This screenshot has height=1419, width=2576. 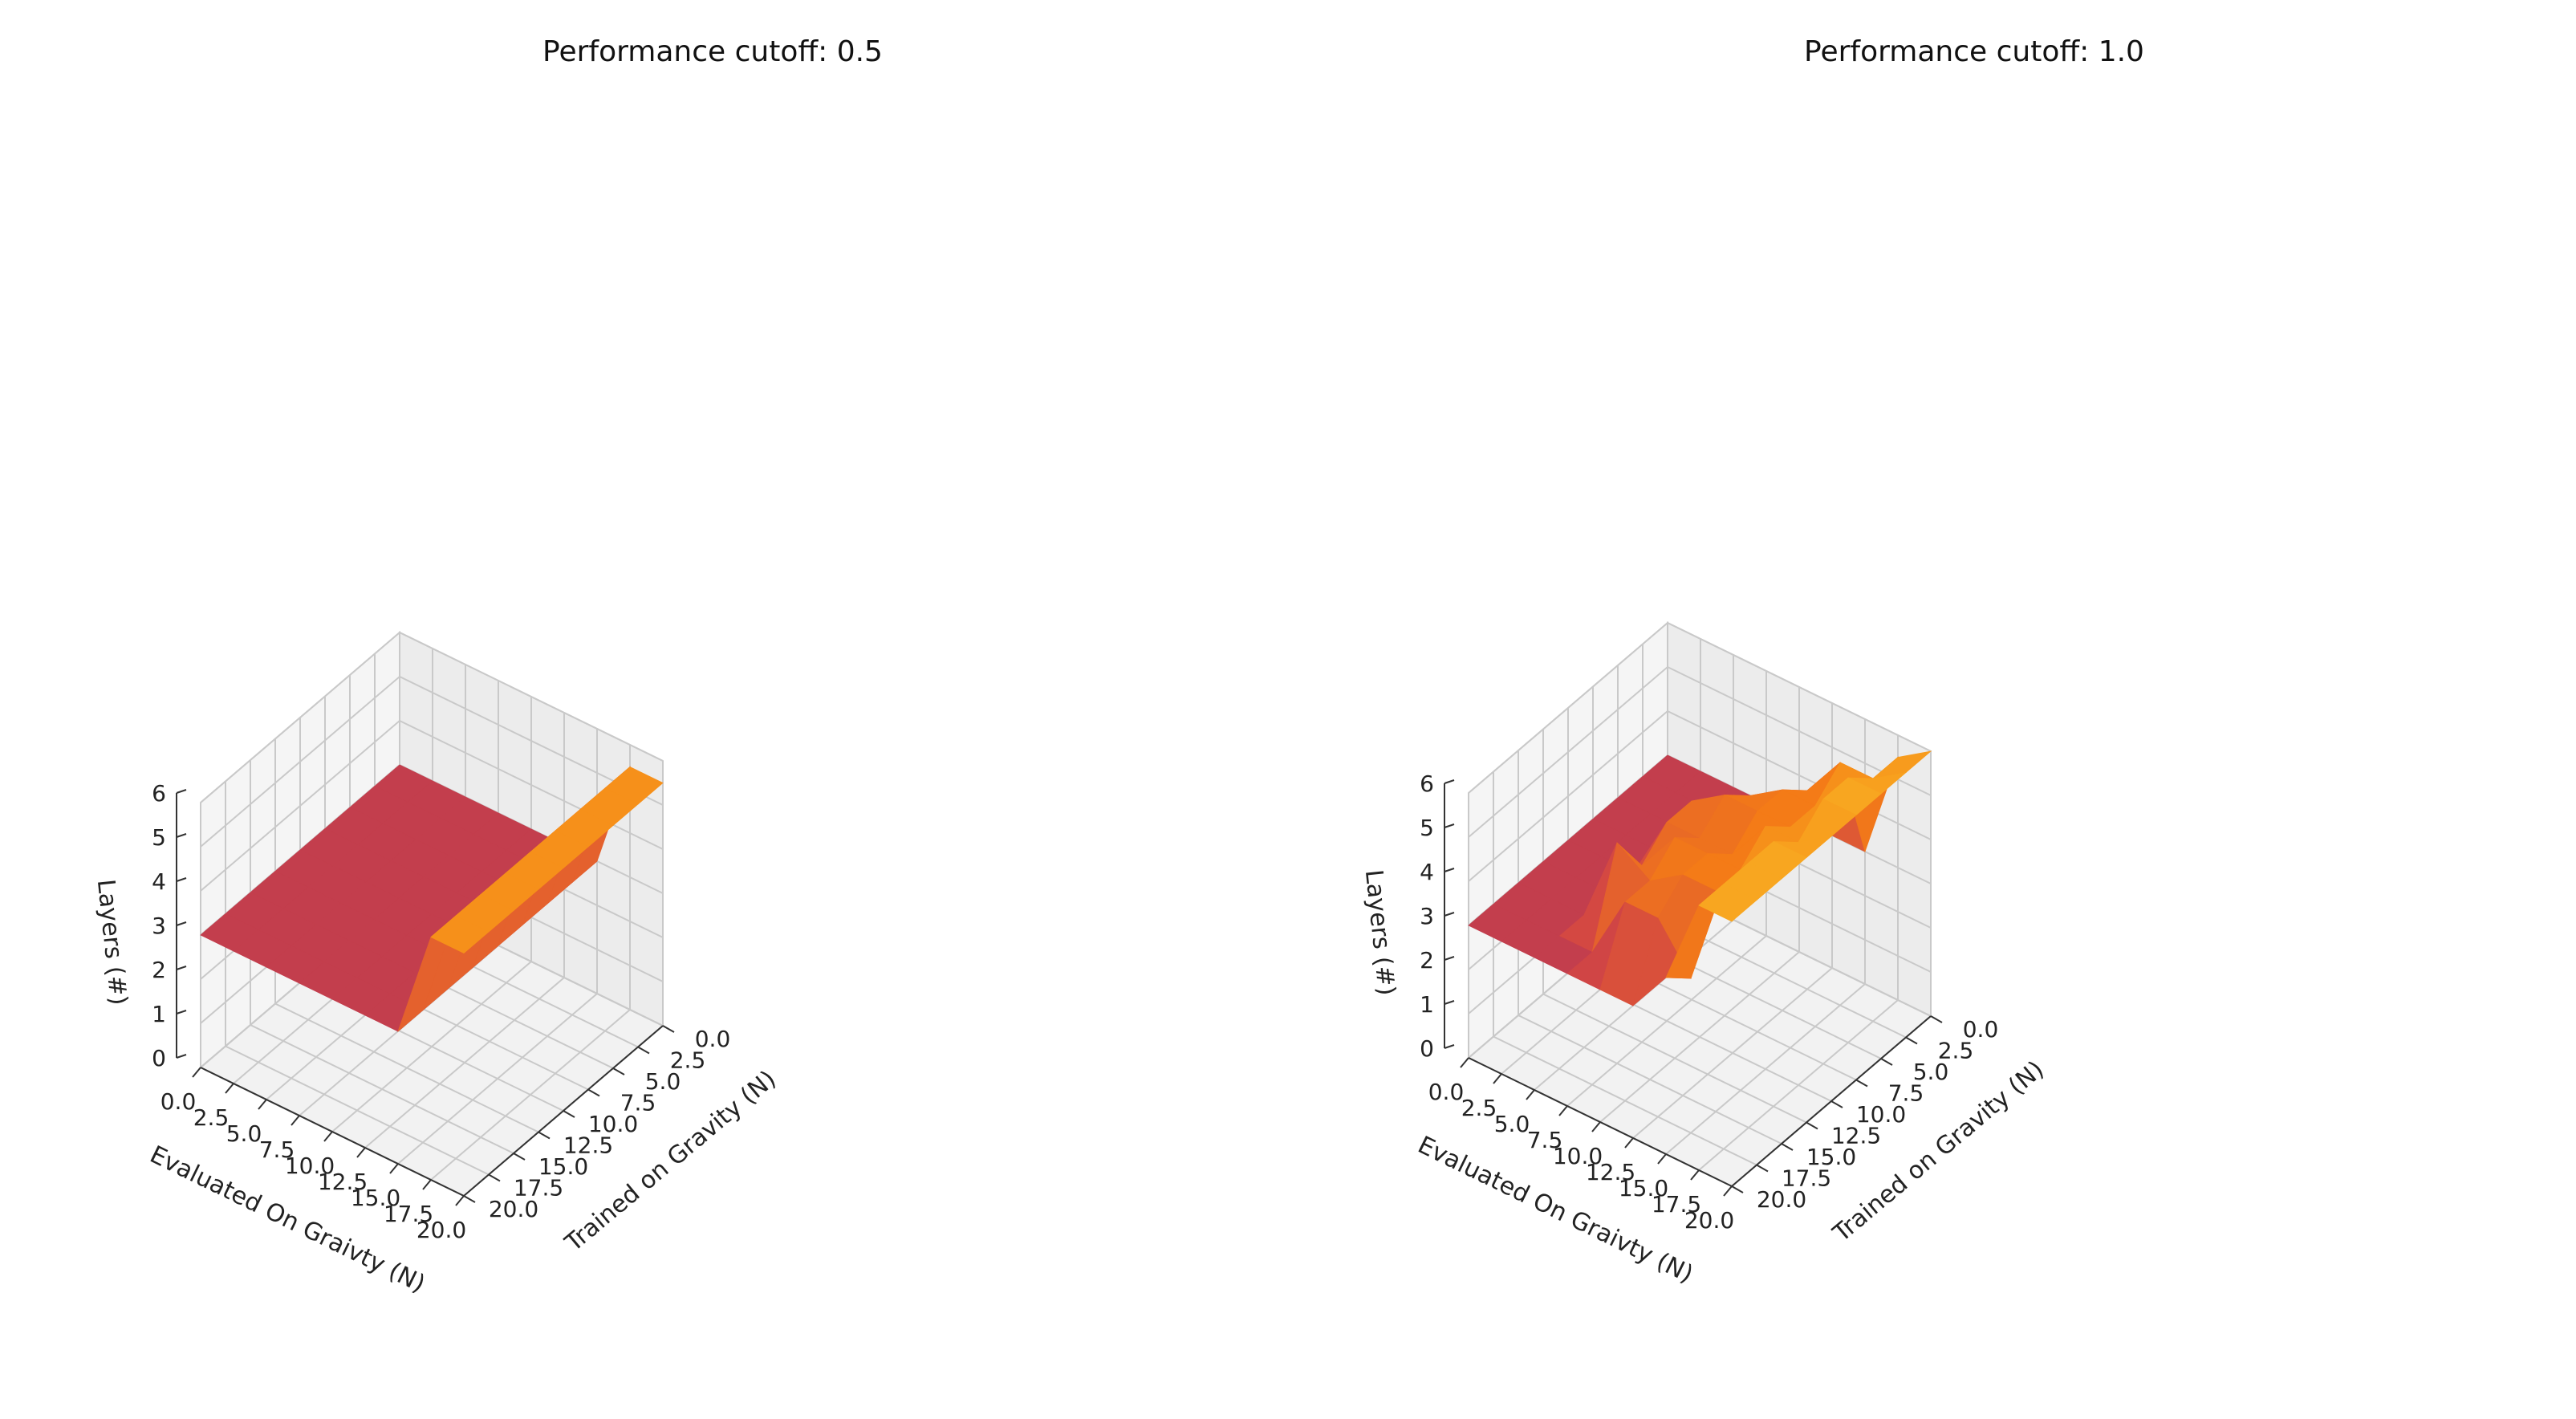 I want to click on x-tick-label: 17.5, so click(x=409, y=1214).